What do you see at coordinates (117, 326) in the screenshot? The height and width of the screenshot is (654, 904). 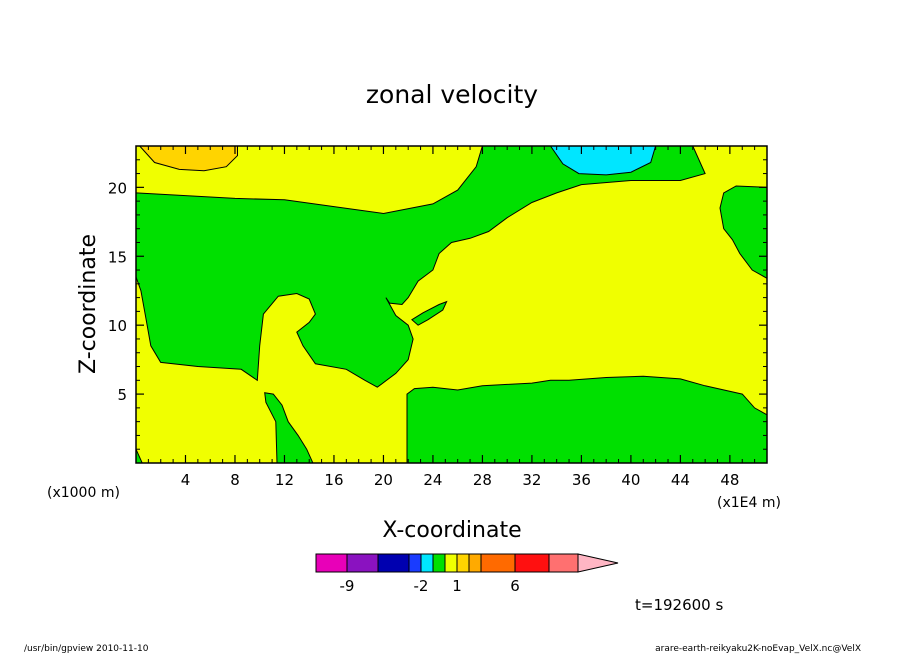 I see `y-tick-label: 10` at bounding box center [117, 326].